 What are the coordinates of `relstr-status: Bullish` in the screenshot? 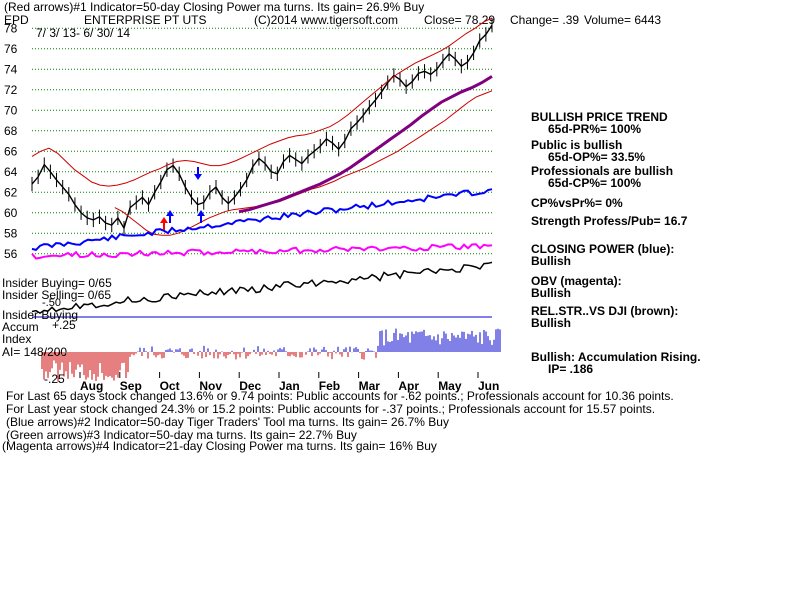 It's located at (551, 323).